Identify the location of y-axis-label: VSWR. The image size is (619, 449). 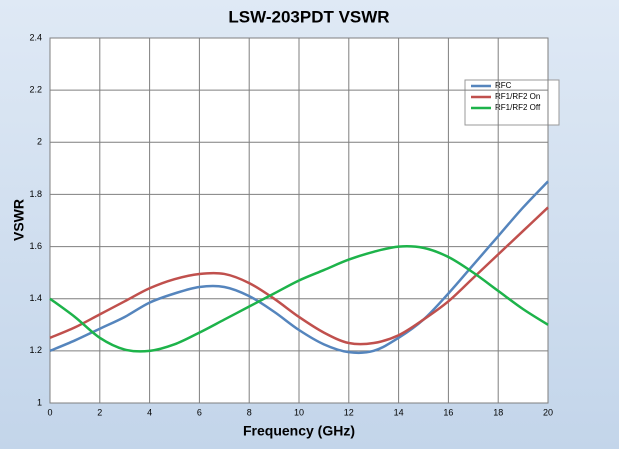
(19, 220).